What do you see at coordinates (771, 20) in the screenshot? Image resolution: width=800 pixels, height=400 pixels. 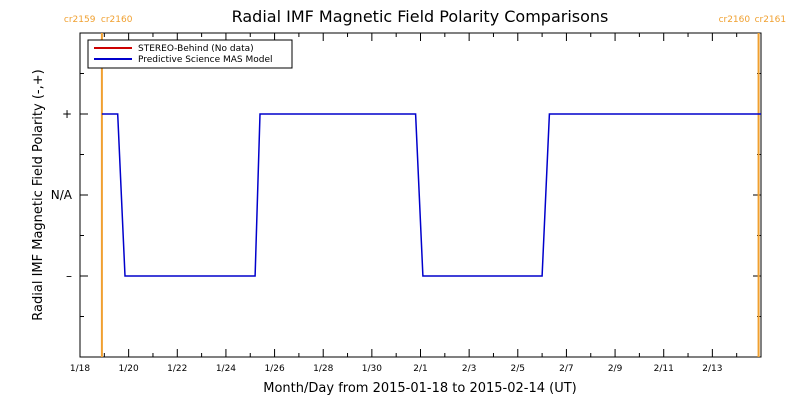 I see `cr-label-right: cr2161` at bounding box center [771, 20].